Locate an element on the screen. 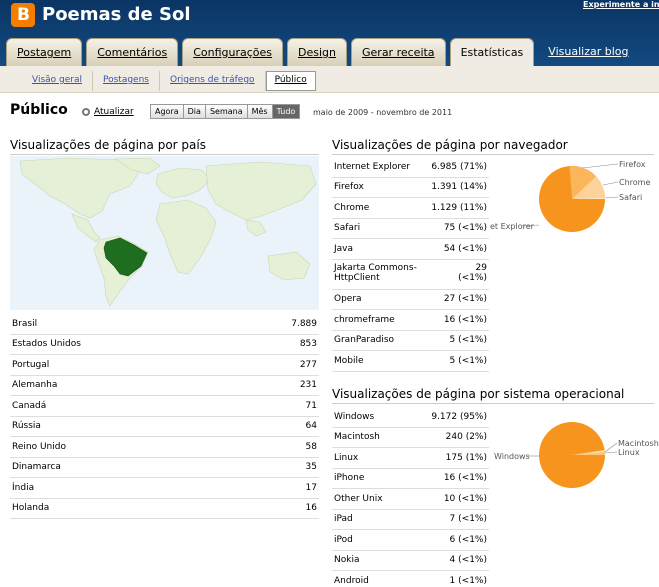 The height and width of the screenshot is (587, 659). table-row: Safari 75 (<1%) is located at coordinates (410, 229).